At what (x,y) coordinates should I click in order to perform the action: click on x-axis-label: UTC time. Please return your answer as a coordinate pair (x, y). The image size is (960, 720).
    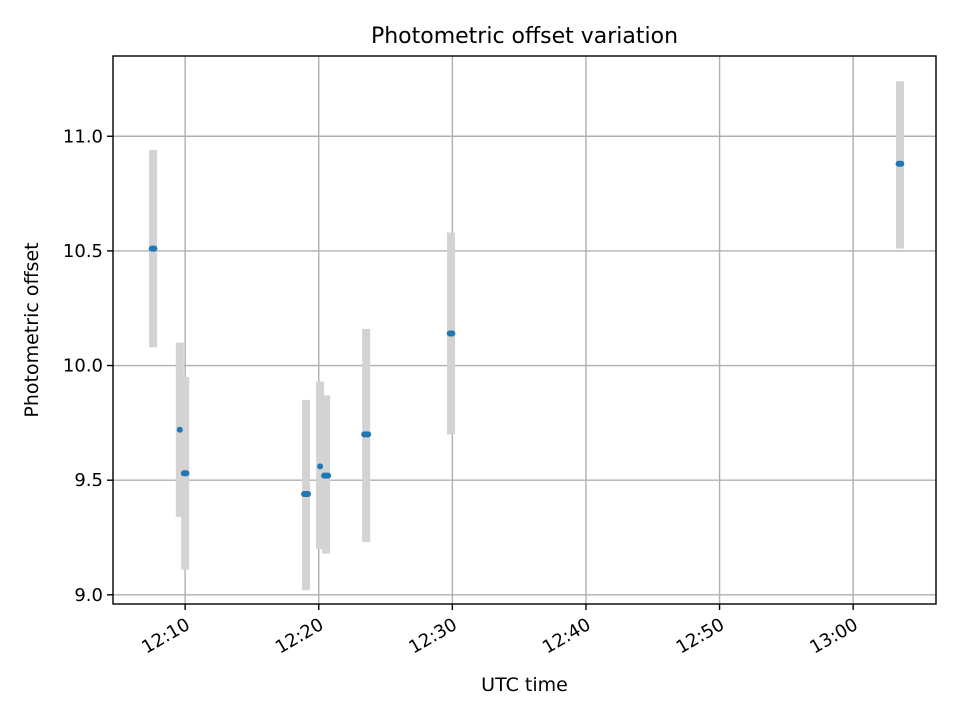
    Looking at the image, I should click on (524, 685).